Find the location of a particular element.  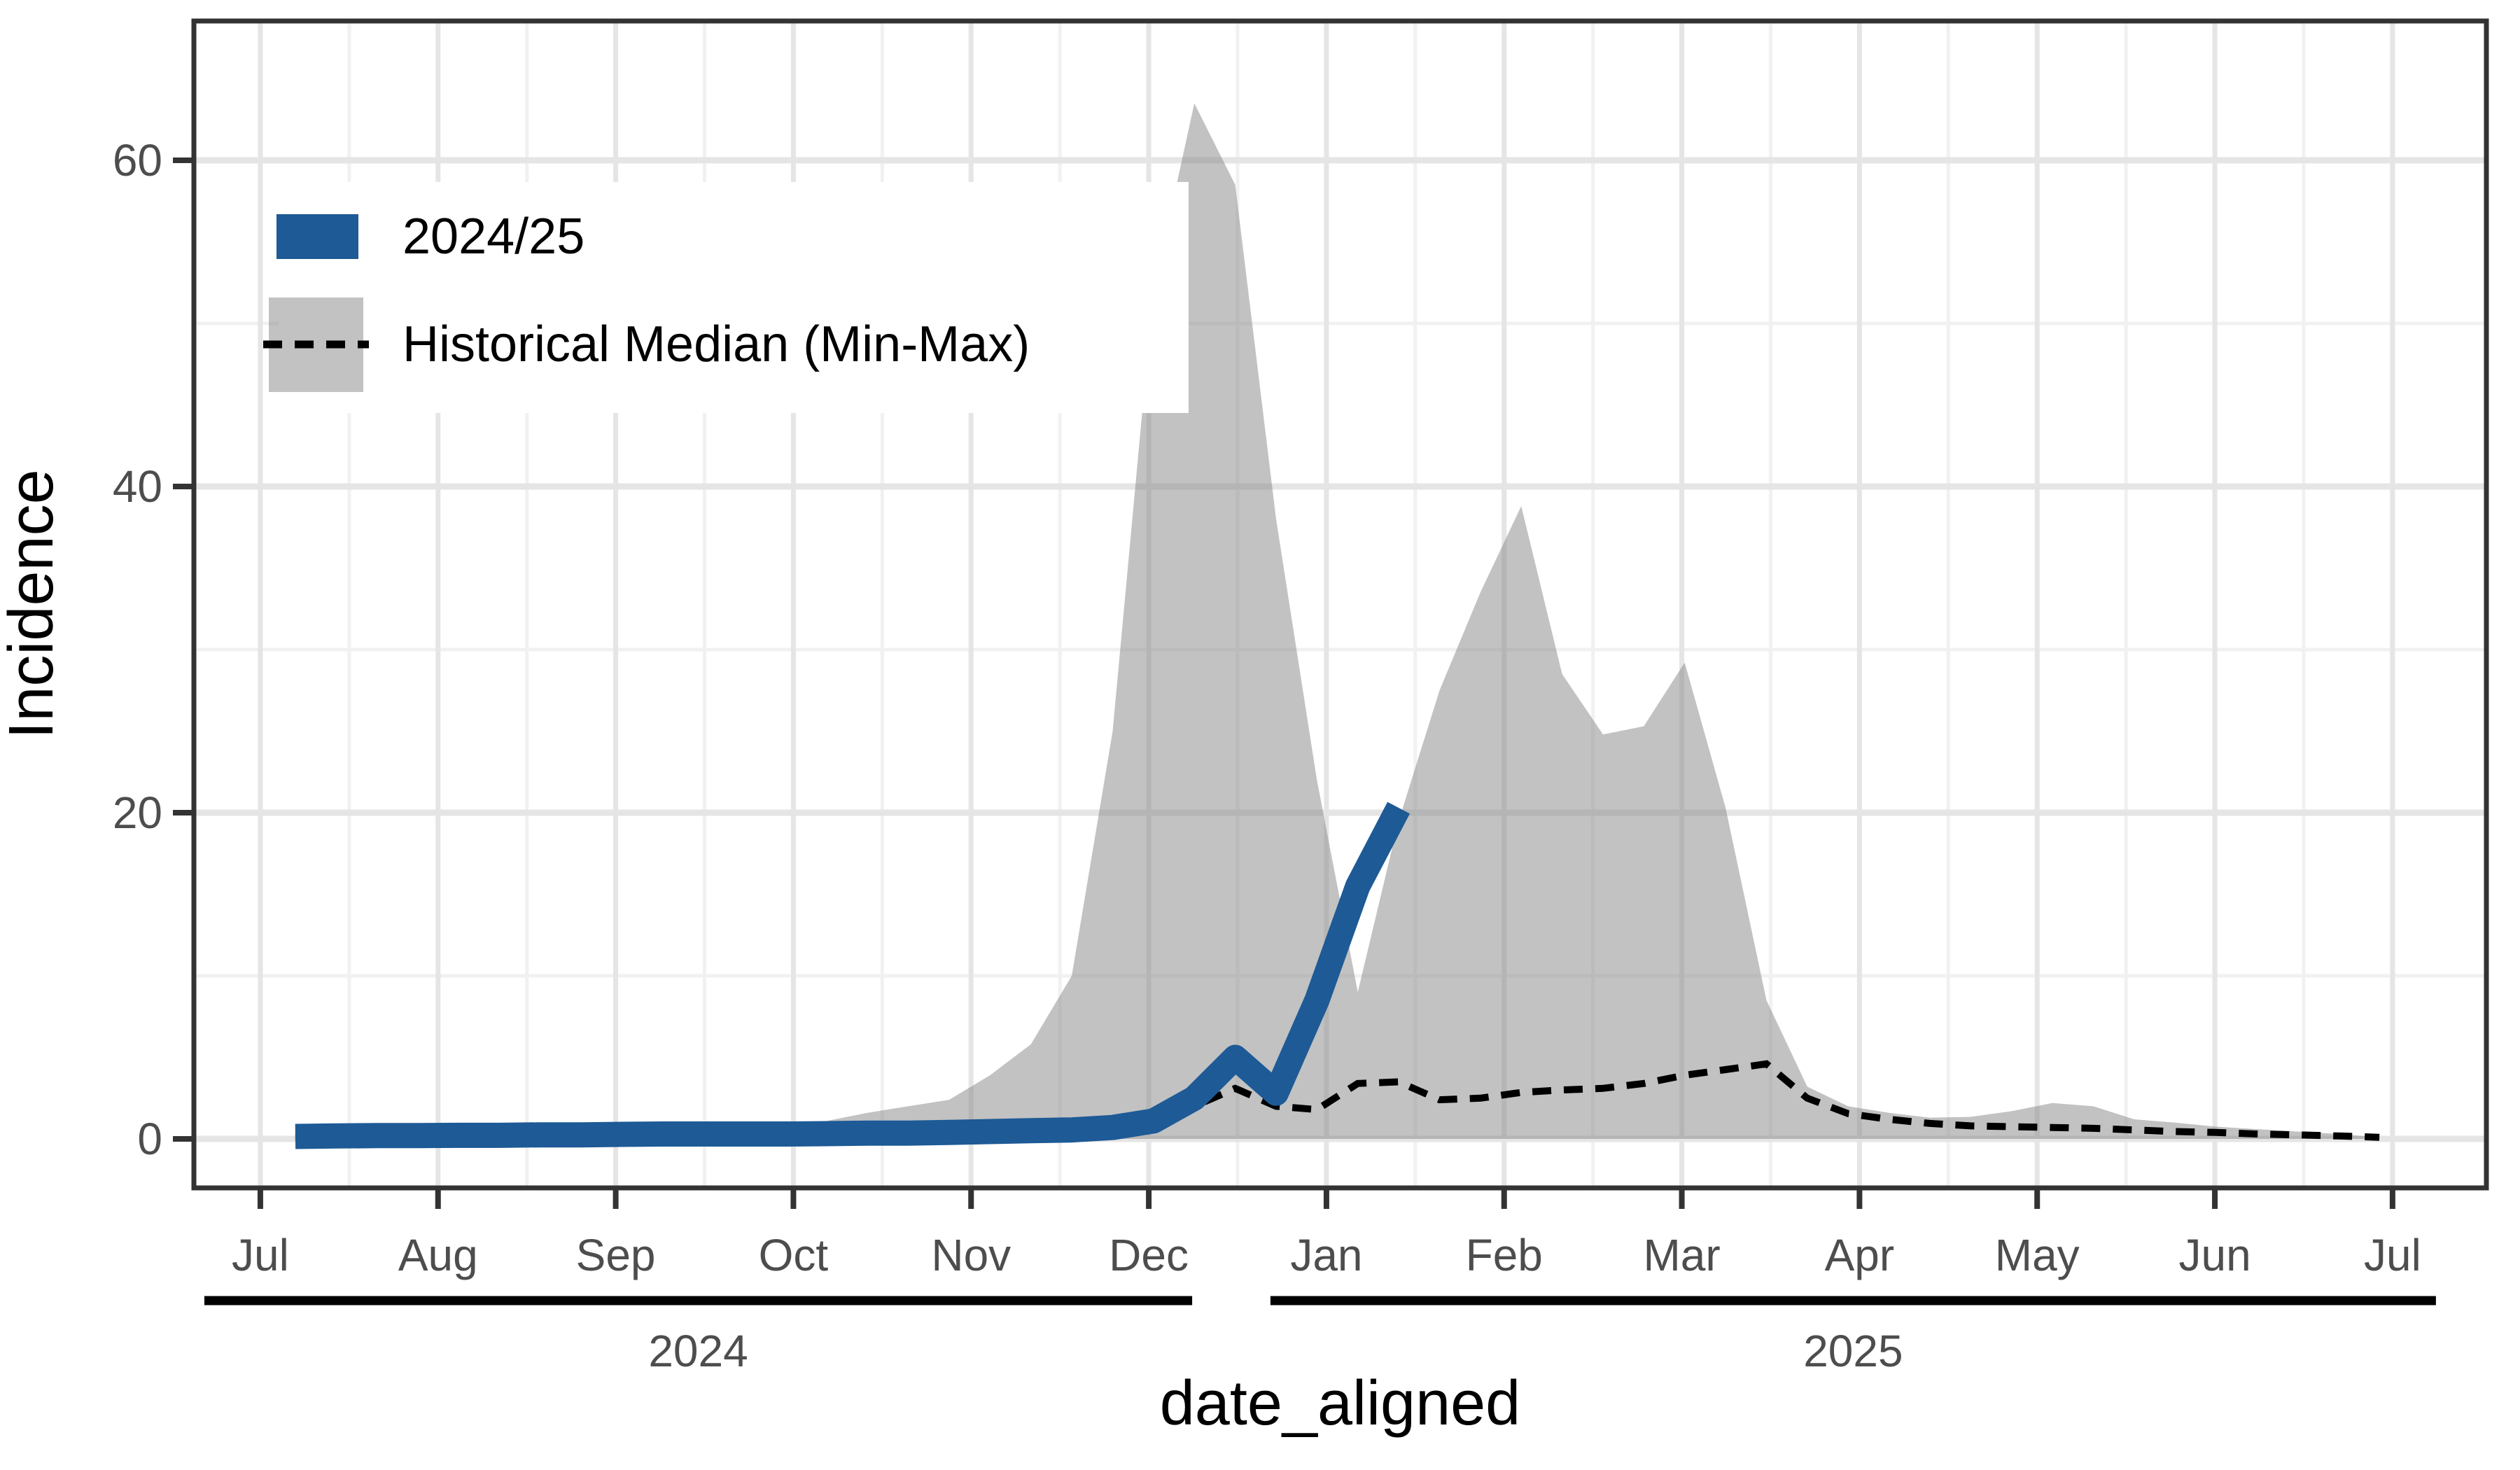

y-tick-label-0: 0 is located at coordinates (149, 1139).